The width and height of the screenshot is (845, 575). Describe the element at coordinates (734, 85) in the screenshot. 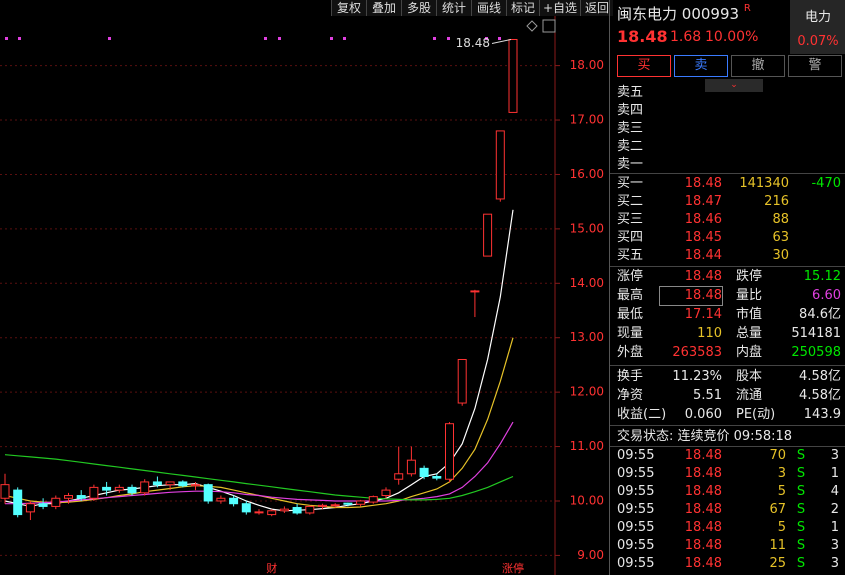

I see `collapse-tab: ⌄` at that location.